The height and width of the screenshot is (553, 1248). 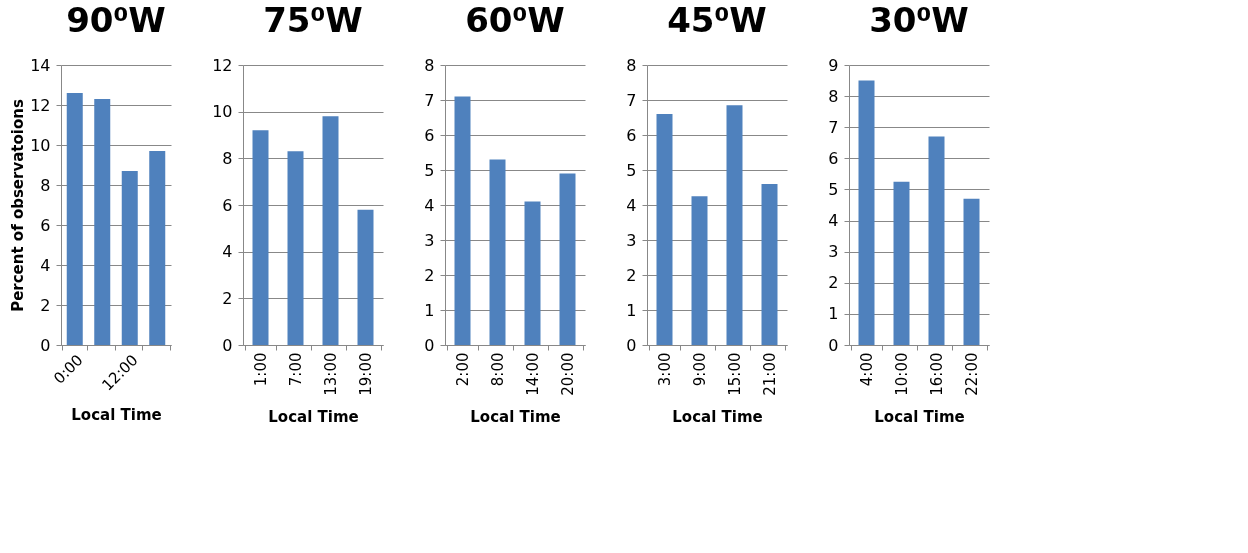 I want to click on chart-title: 45⁰W, so click(x=717, y=20).